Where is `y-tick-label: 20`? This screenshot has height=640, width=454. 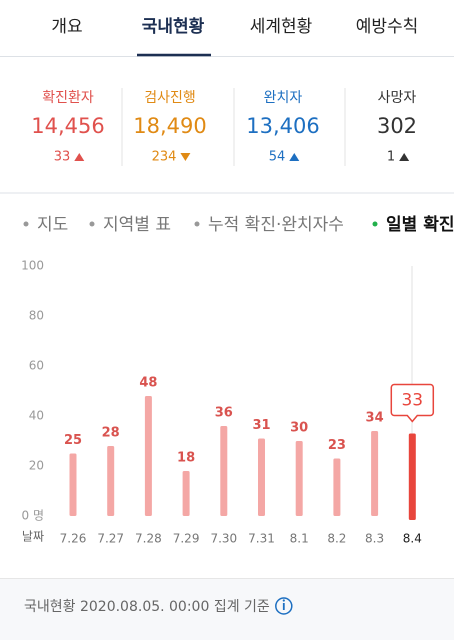
y-tick-label: 20 is located at coordinates (36, 466).